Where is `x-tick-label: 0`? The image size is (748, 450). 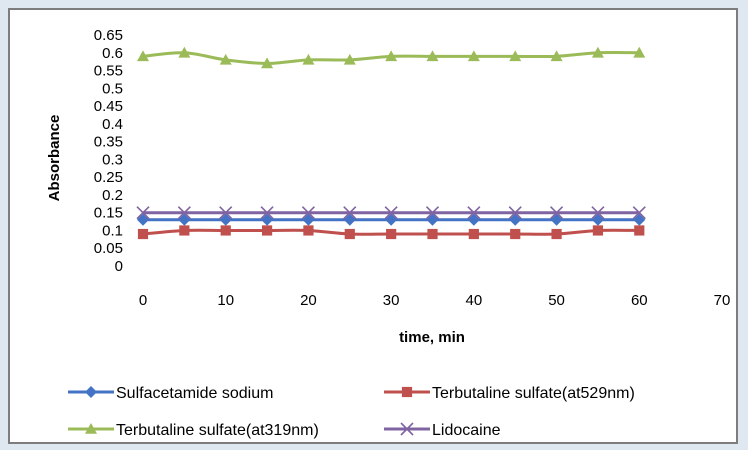
x-tick-label: 0 is located at coordinates (143, 300).